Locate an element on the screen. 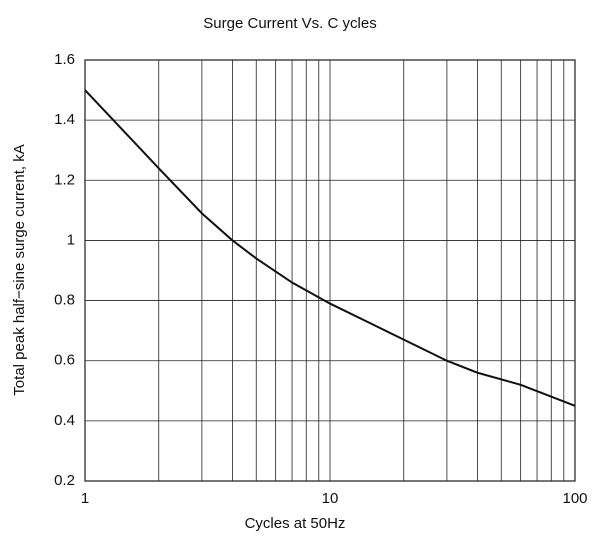  x-axis-label: Cycles at 50Hz is located at coordinates (295, 523).